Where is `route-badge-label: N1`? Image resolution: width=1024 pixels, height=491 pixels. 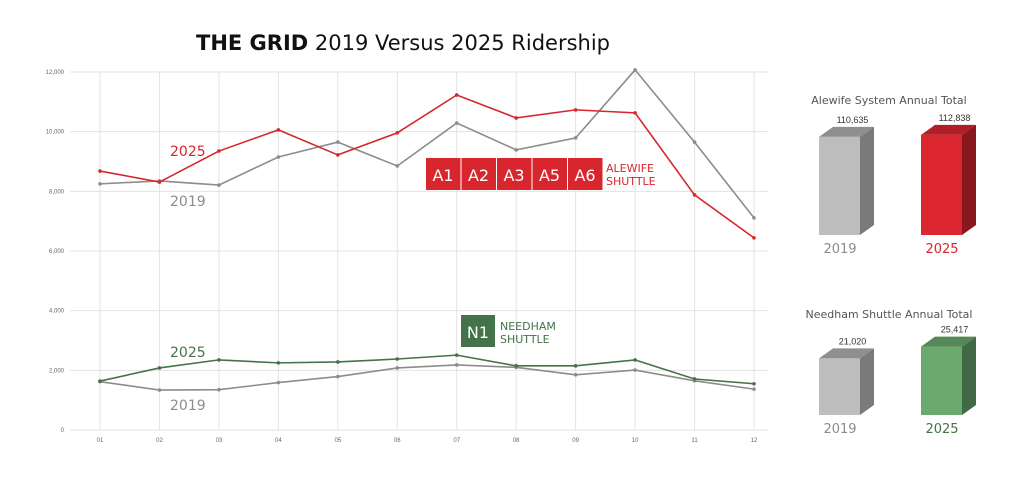
route-badge-label: N1 is located at coordinates (478, 332).